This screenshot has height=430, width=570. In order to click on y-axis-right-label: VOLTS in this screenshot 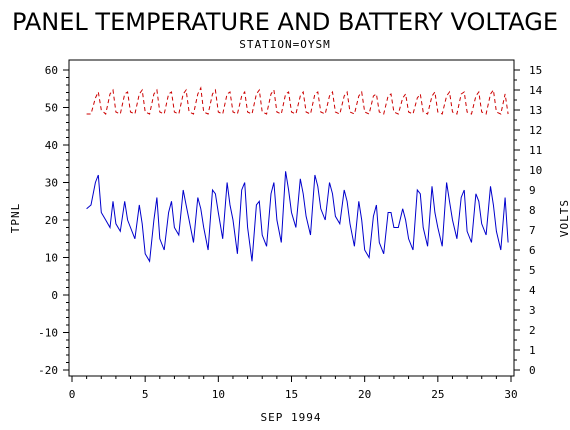, I will do `click(564, 218)`.